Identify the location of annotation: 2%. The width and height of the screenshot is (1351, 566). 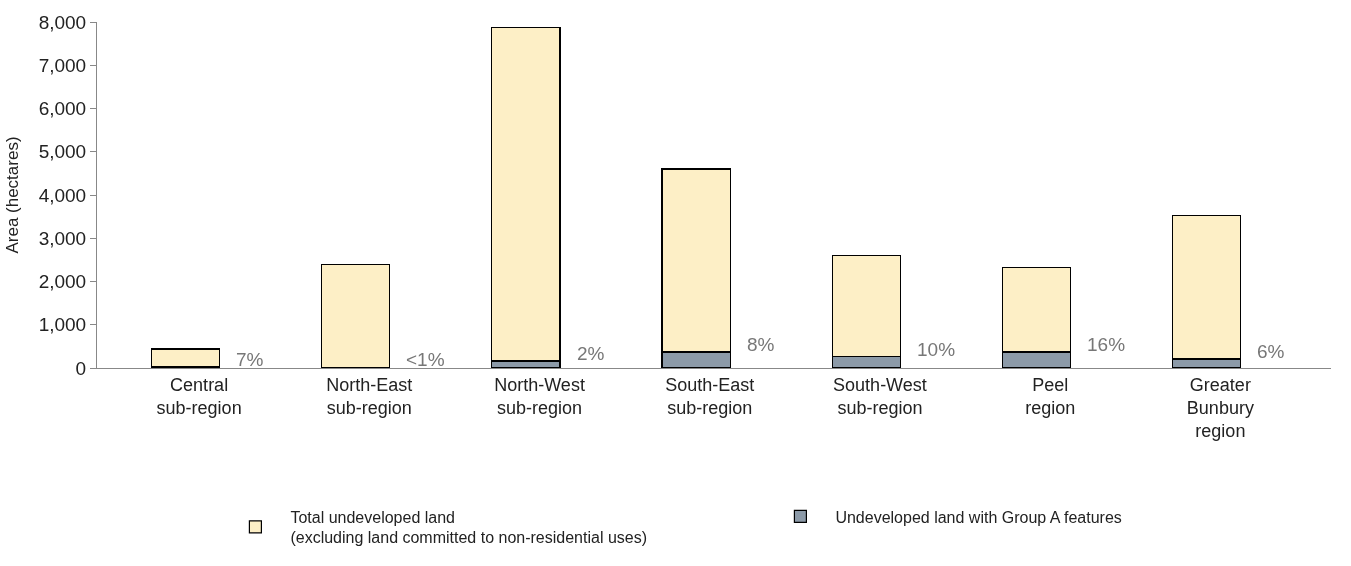
(591, 353).